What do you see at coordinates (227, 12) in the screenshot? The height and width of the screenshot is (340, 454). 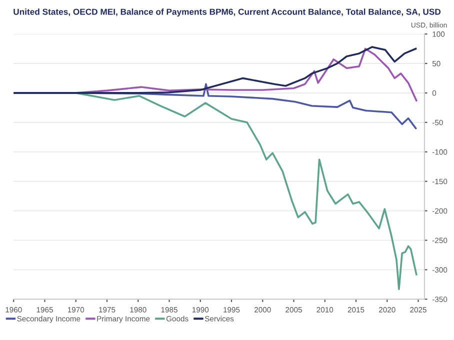 I see `chart-title: United States, OECD MEI, Balance of Payments BPM6, Current Account Balance, Total Balance, SA, USD` at bounding box center [227, 12].